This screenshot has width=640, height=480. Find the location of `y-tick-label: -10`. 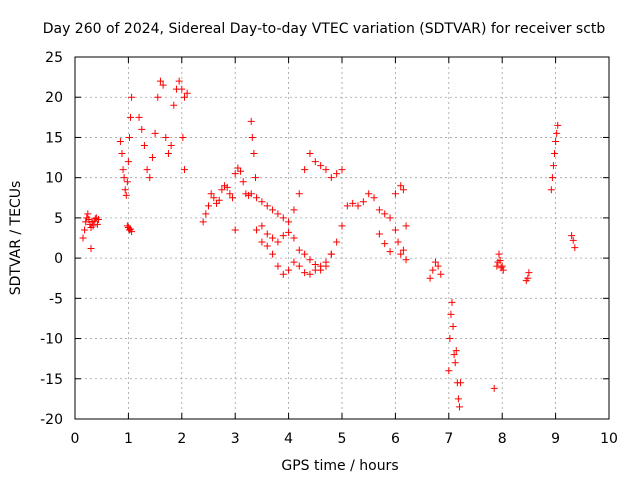

y-tick-label: -10 is located at coordinates (51, 340).